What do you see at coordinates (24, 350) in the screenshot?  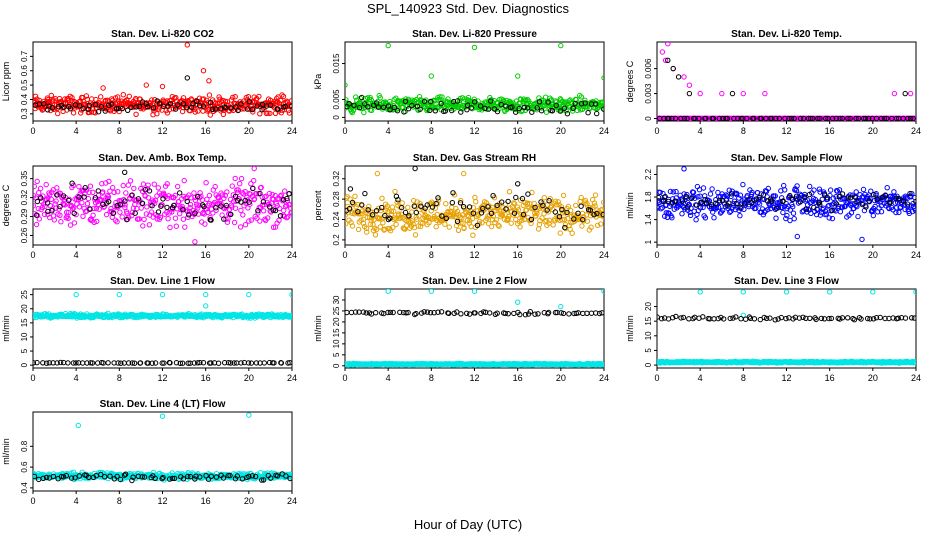 I see `y-tick-label: 5` at bounding box center [24, 350].